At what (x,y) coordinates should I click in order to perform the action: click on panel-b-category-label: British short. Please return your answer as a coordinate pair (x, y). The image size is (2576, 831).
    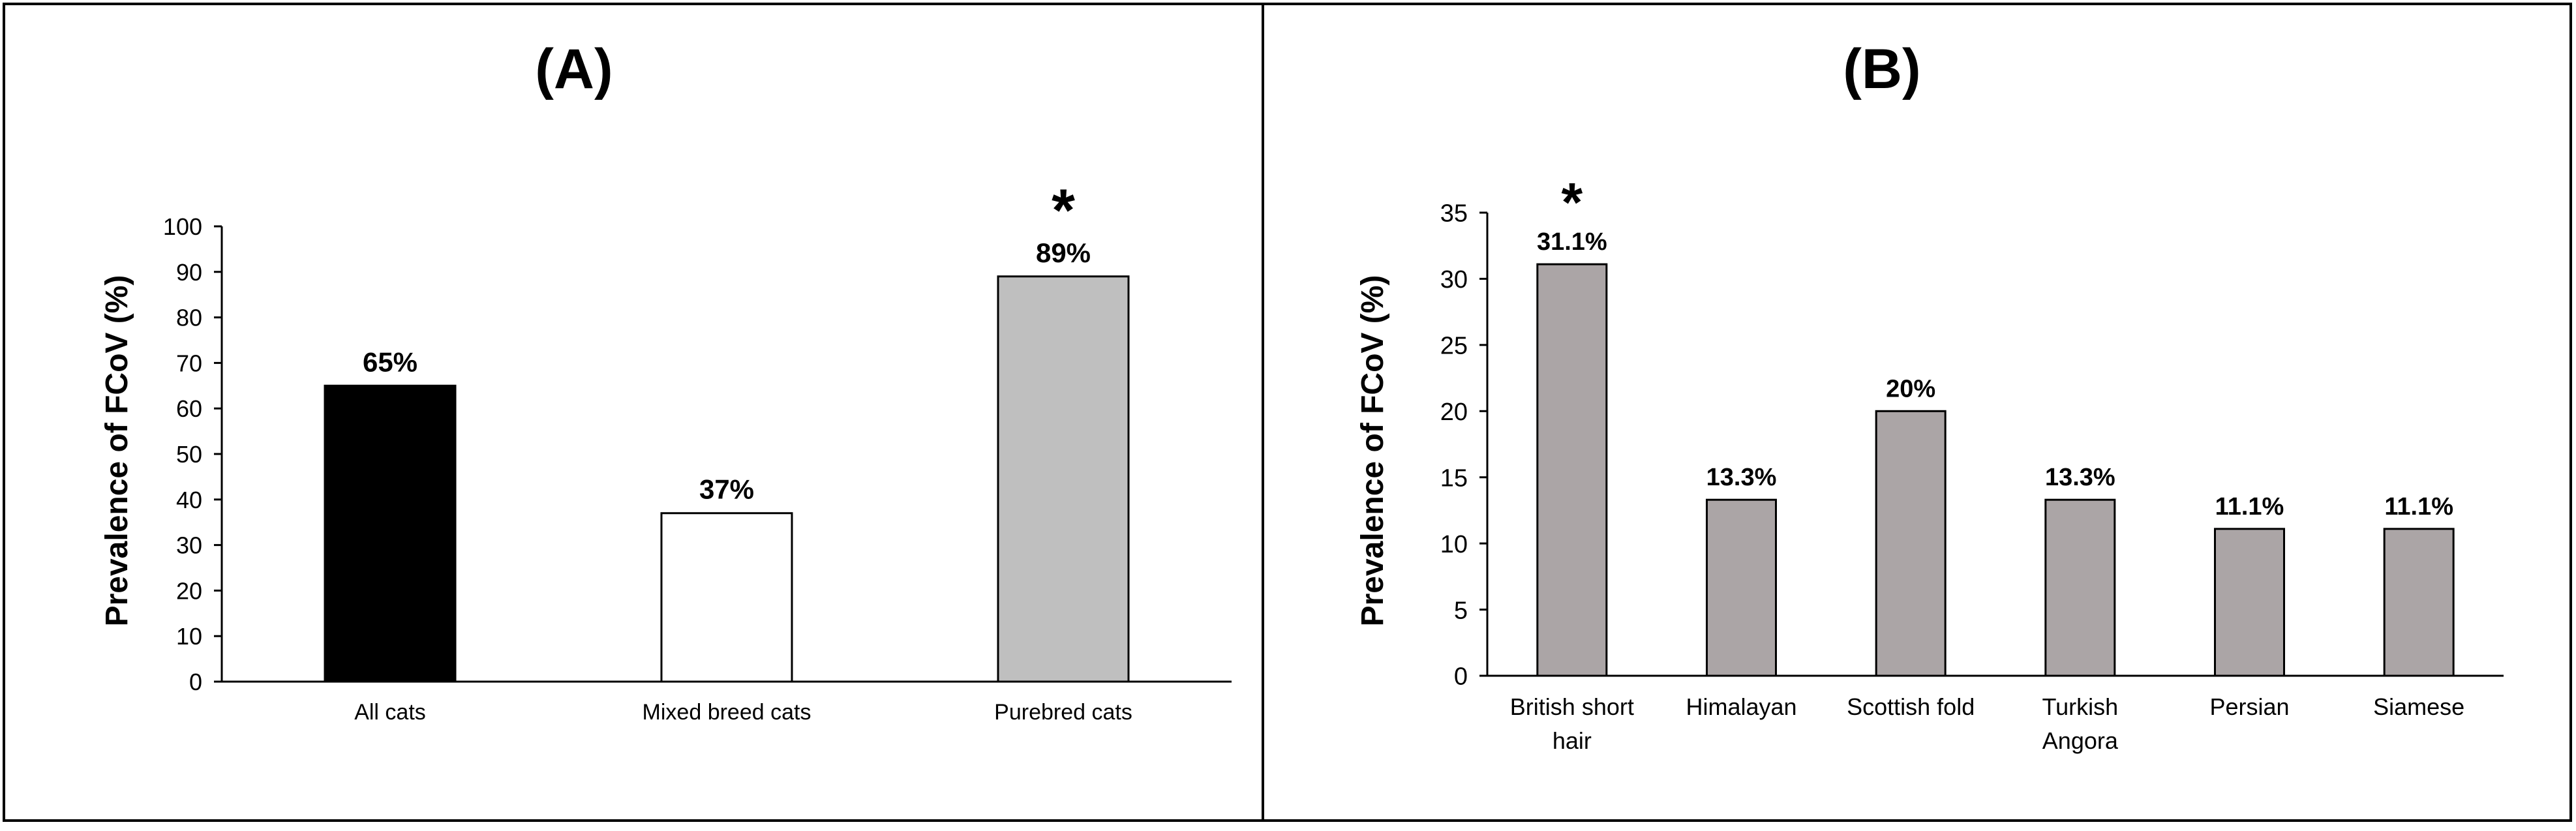
    Looking at the image, I should click on (1572, 706).